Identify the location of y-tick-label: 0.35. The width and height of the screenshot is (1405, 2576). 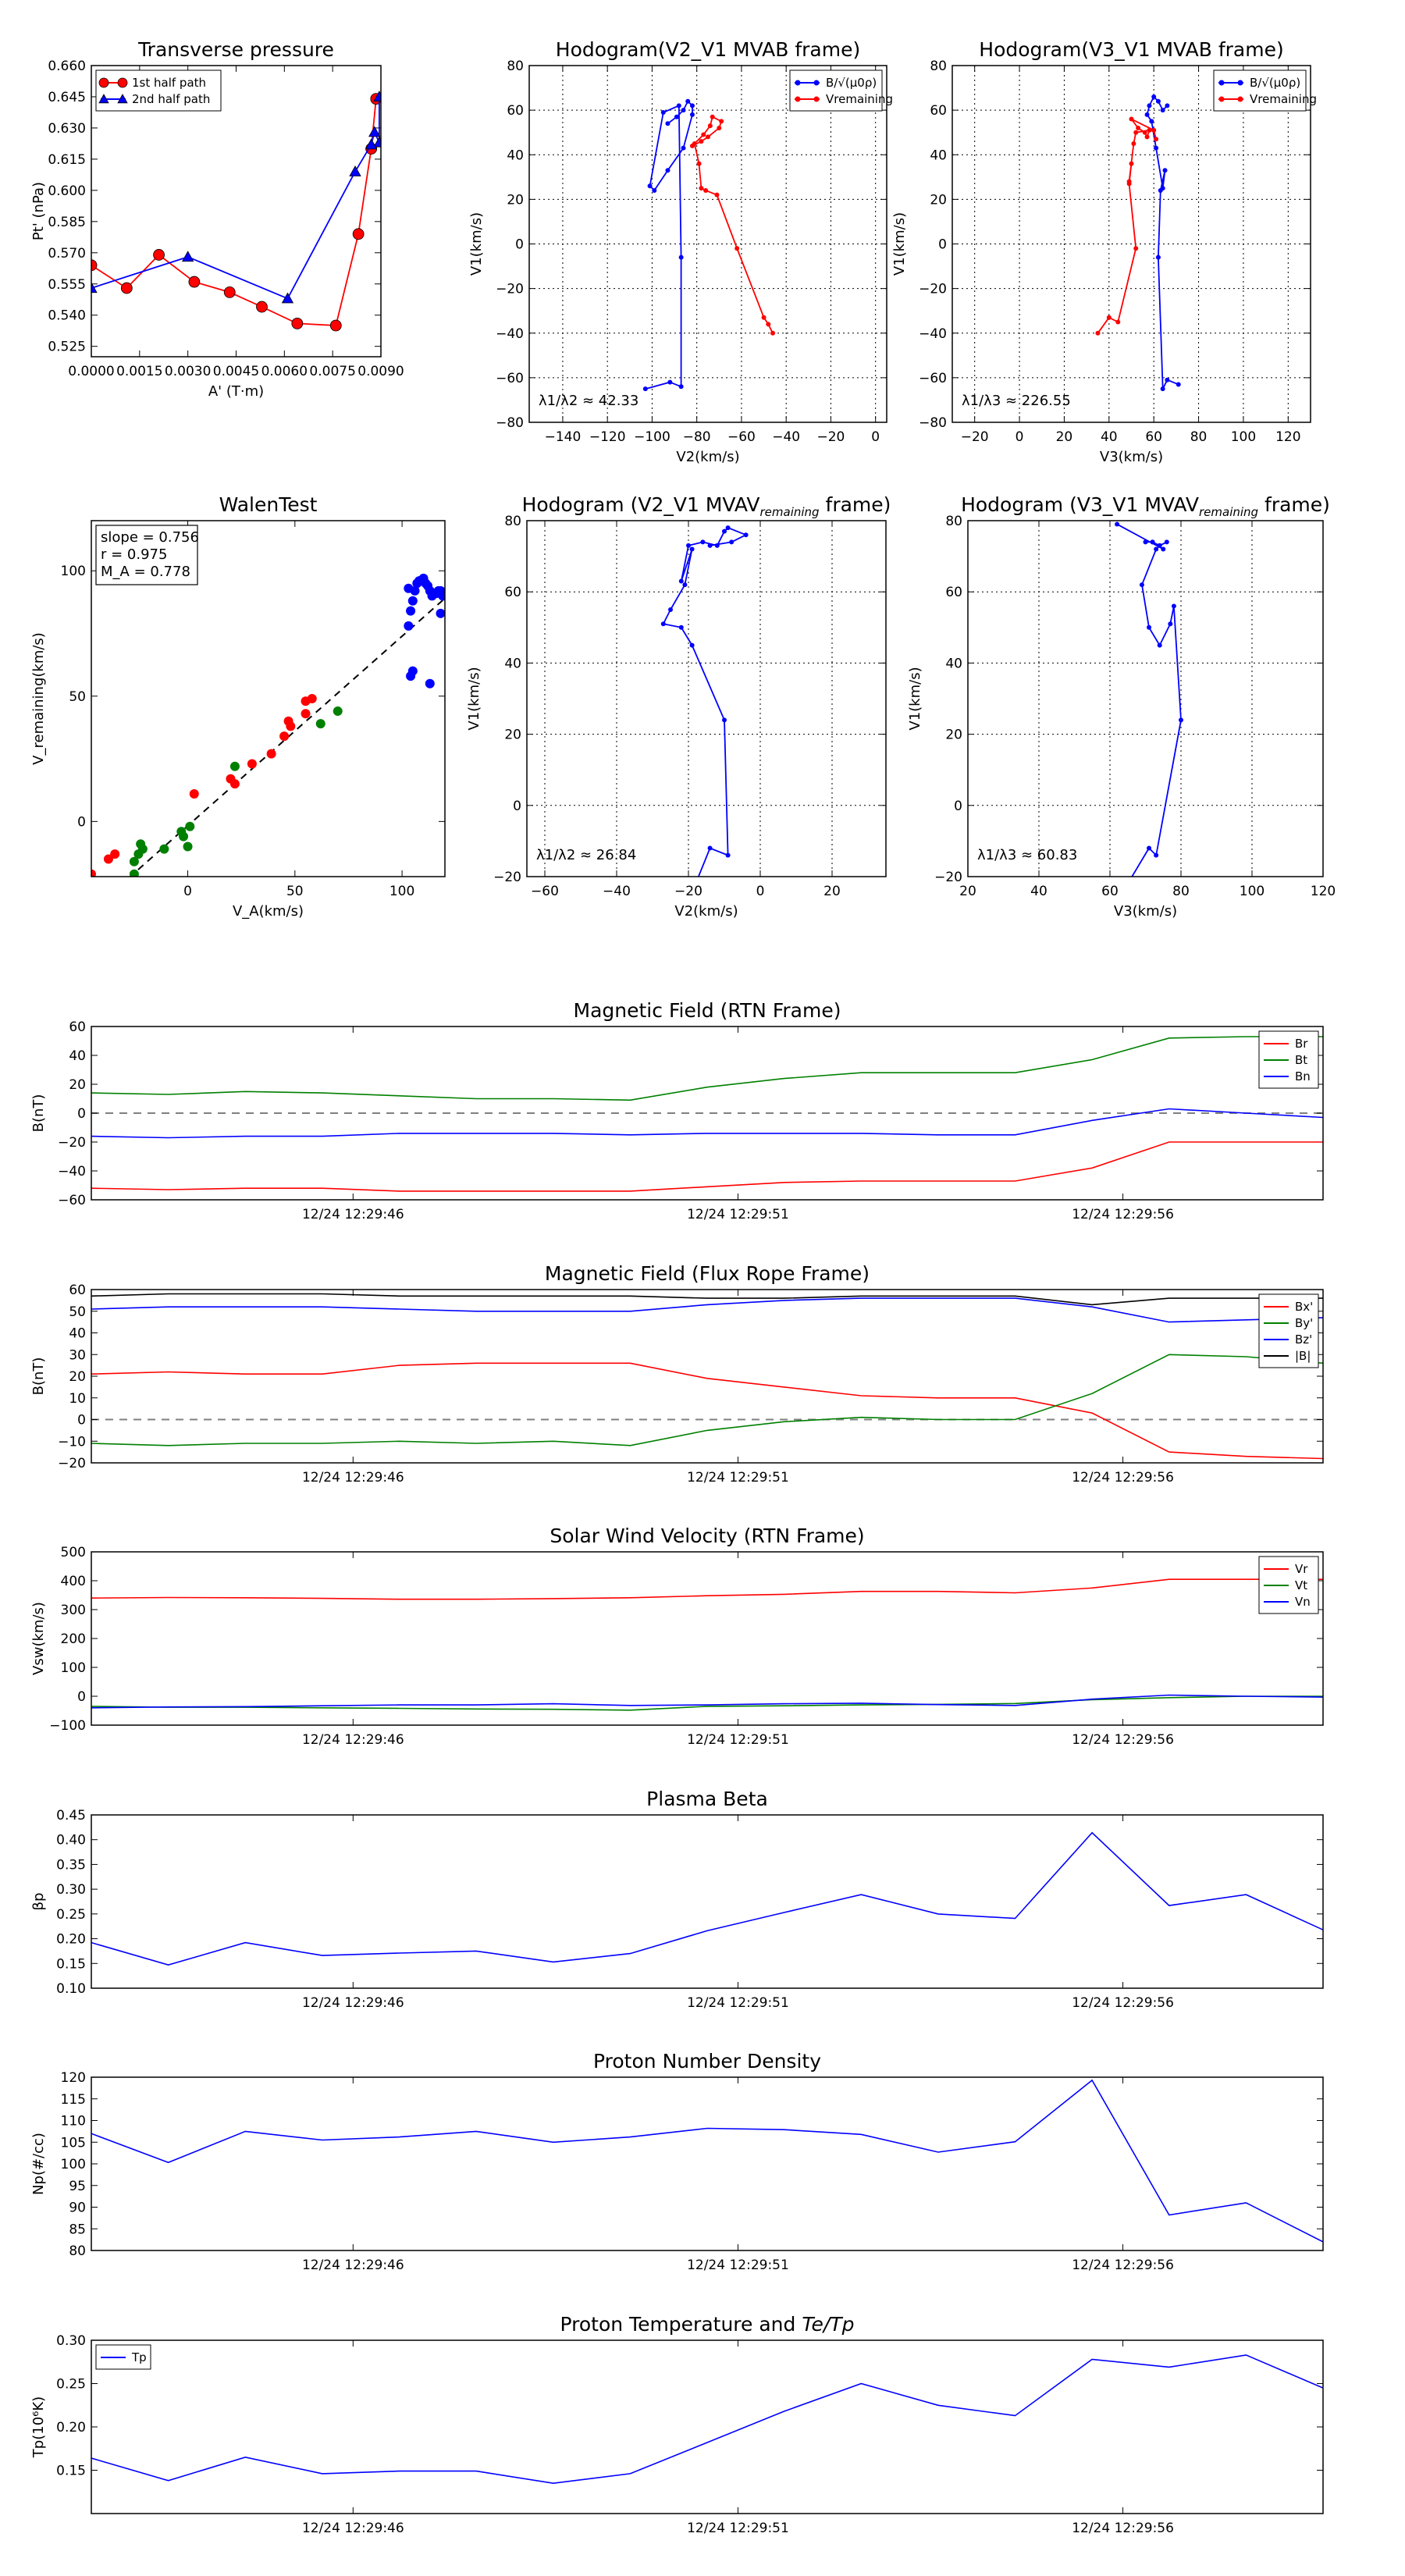
(71, 1865).